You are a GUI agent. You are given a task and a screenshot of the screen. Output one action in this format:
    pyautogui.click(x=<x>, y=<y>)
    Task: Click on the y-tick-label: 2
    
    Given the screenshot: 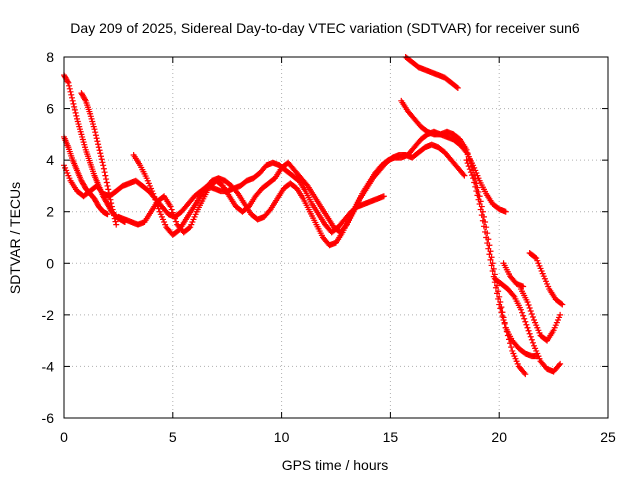 What is the action you would take?
    pyautogui.click(x=50, y=212)
    